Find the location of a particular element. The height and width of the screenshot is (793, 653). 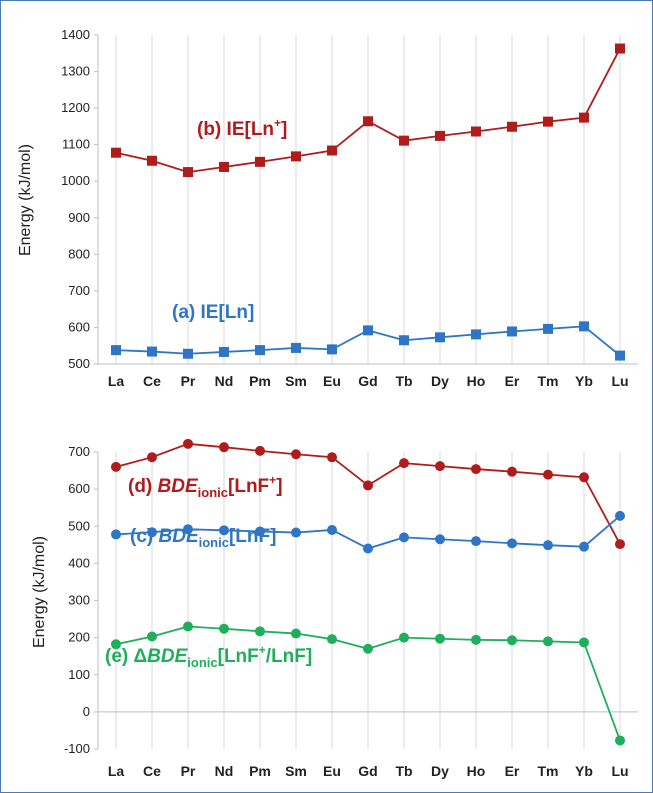

x-tick-label: Pm is located at coordinates (260, 381).